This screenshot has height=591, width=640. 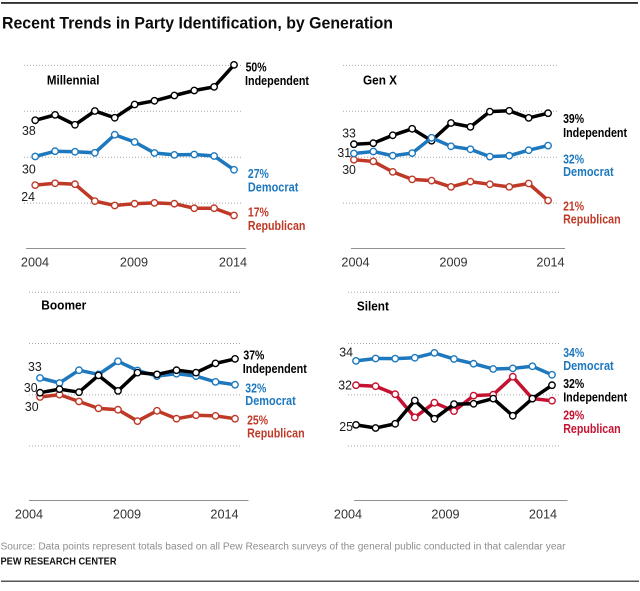 What do you see at coordinates (59, 562) in the screenshot?
I see `svg-text: PEW RESEARCH CENTER` at bounding box center [59, 562].